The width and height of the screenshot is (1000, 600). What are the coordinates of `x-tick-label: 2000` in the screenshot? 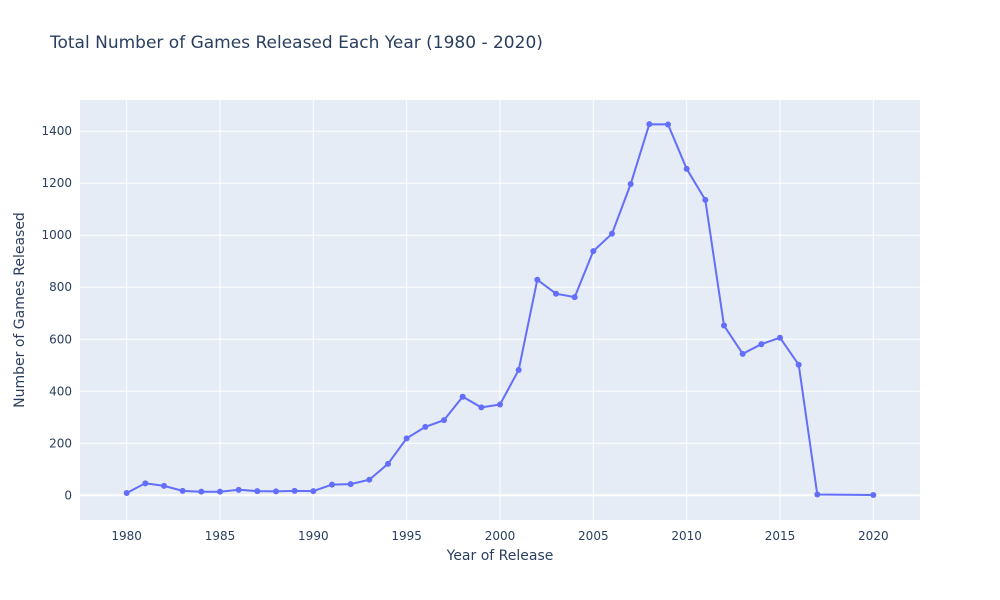 It's located at (500, 536).